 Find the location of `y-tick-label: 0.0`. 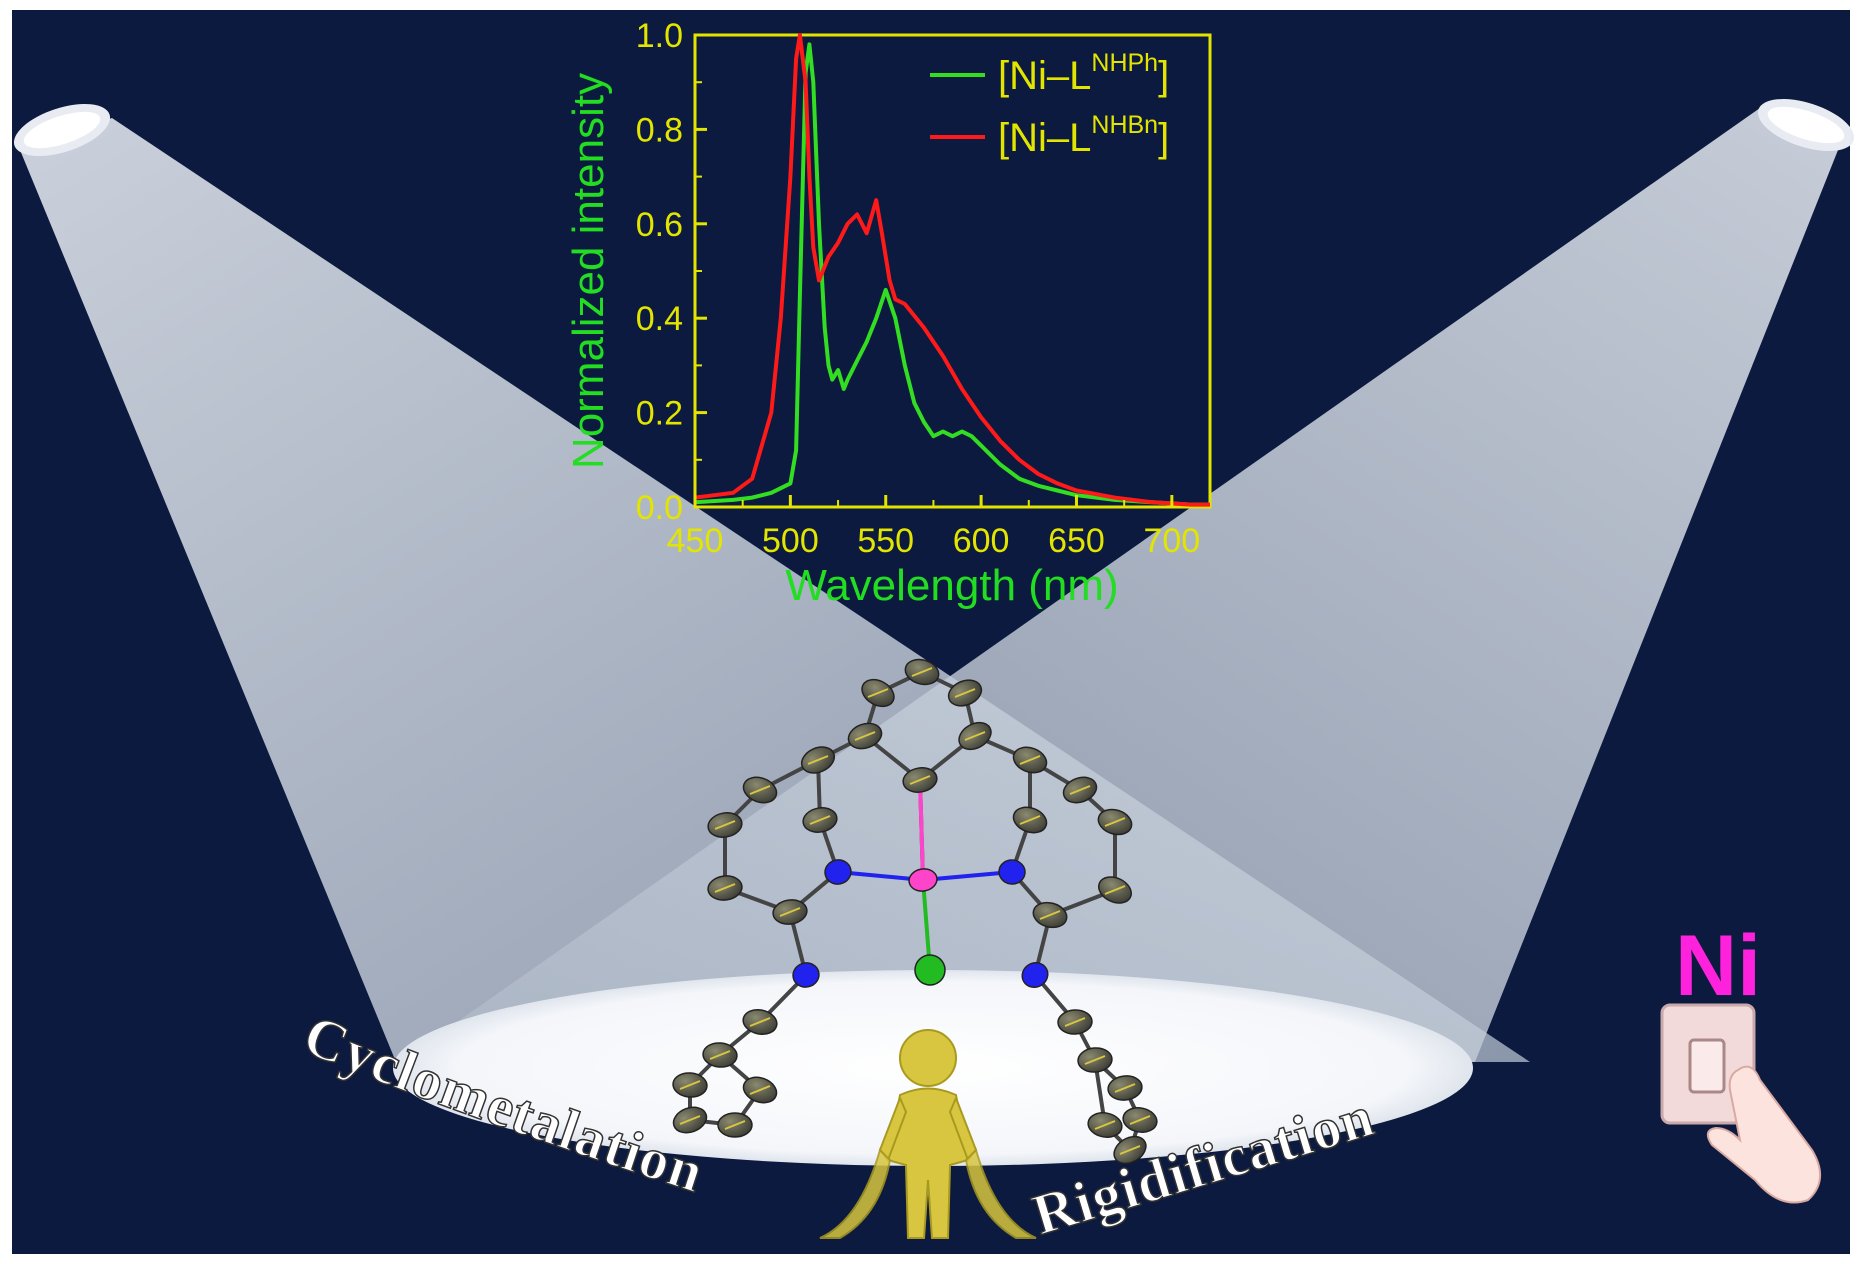

y-tick-label: 0.0 is located at coordinates (659, 508).